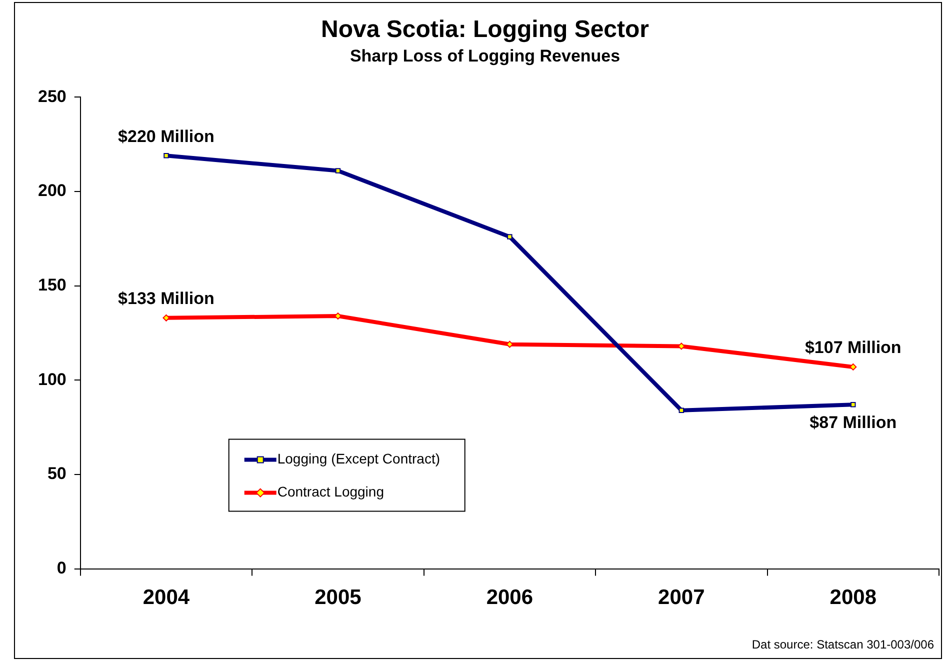  I want to click on y-tick-label: 0, so click(61, 568).